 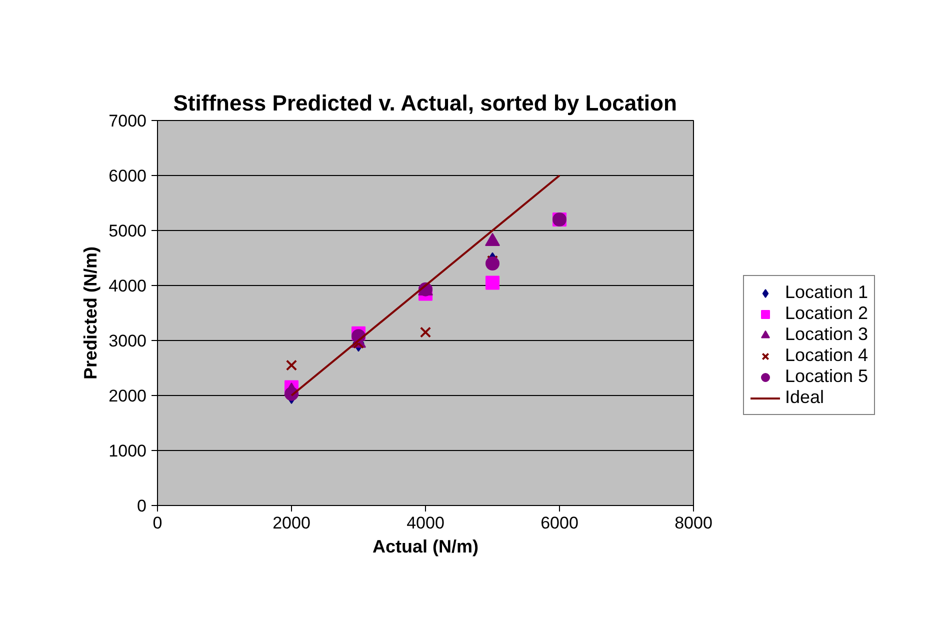 I want to click on x-tick-label: 6000, so click(x=559, y=523).